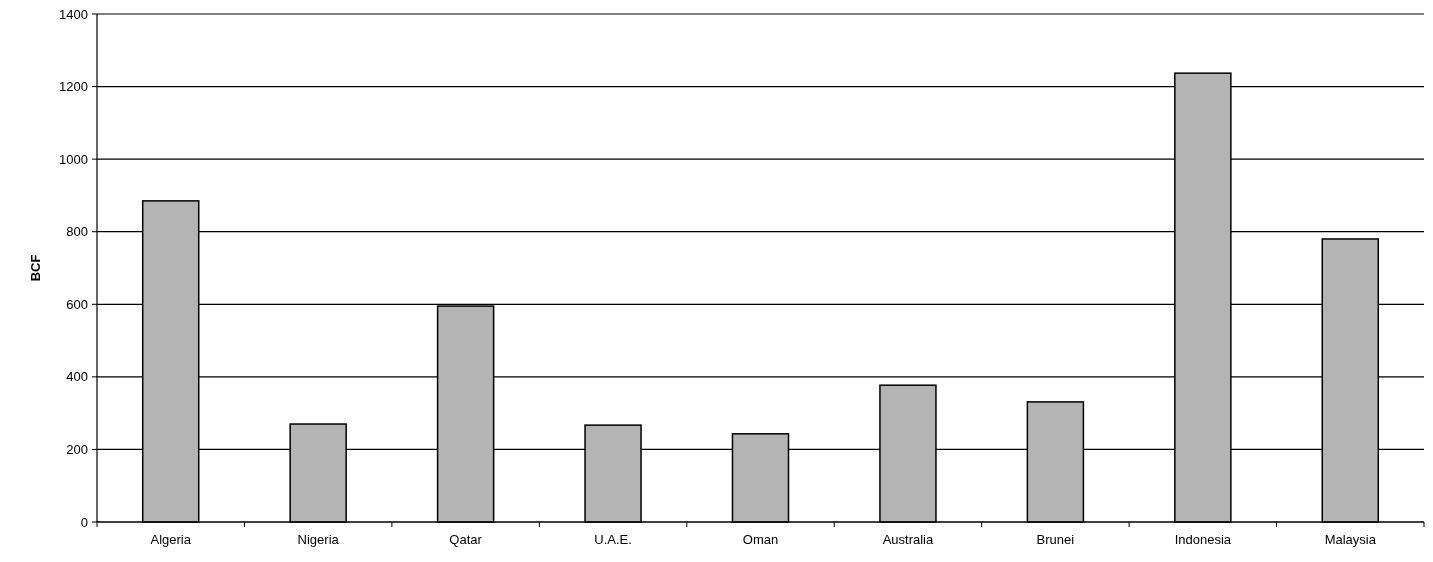  What do you see at coordinates (908, 539) in the screenshot?
I see `x-tick-label: Australia` at bounding box center [908, 539].